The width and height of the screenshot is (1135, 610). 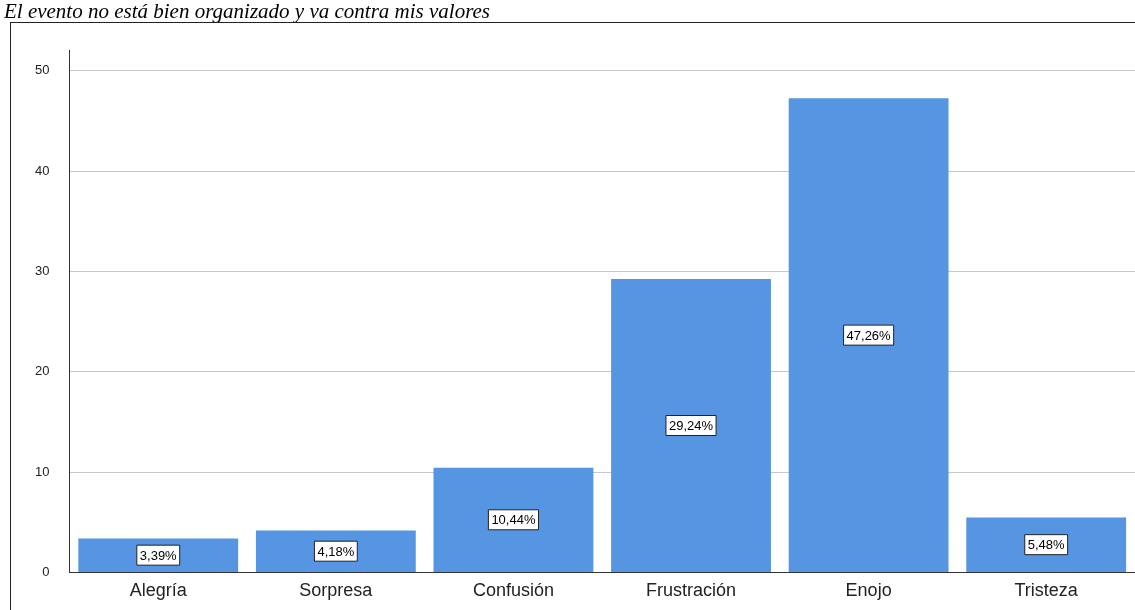 What do you see at coordinates (513, 590) in the screenshot?
I see `x-tick-label: Confusión` at bounding box center [513, 590].